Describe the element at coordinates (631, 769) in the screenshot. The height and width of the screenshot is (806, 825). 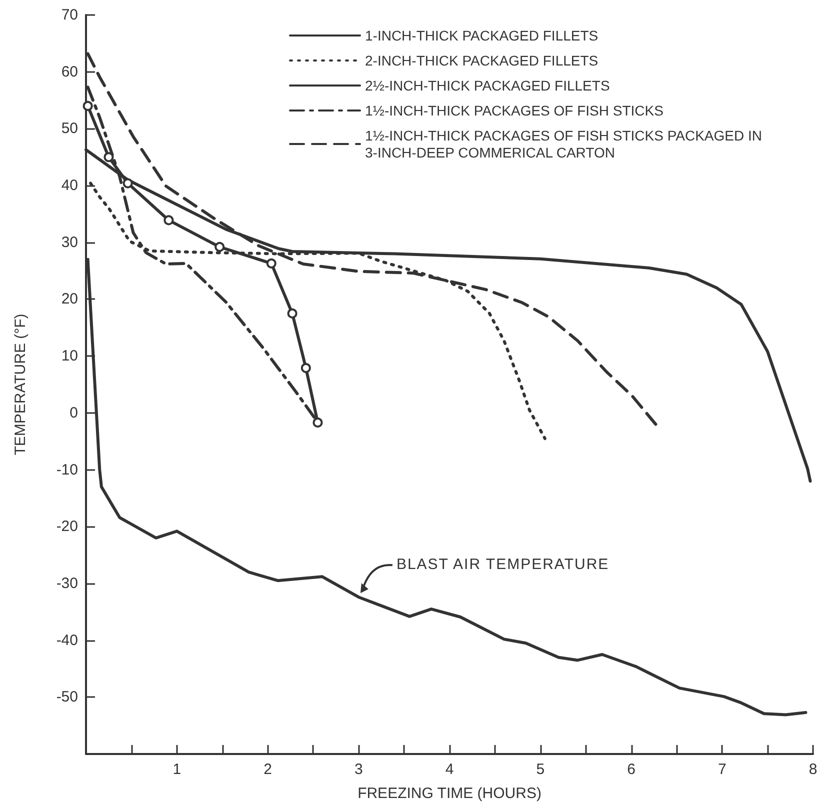
I see `x-tick-label: 6` at that location.